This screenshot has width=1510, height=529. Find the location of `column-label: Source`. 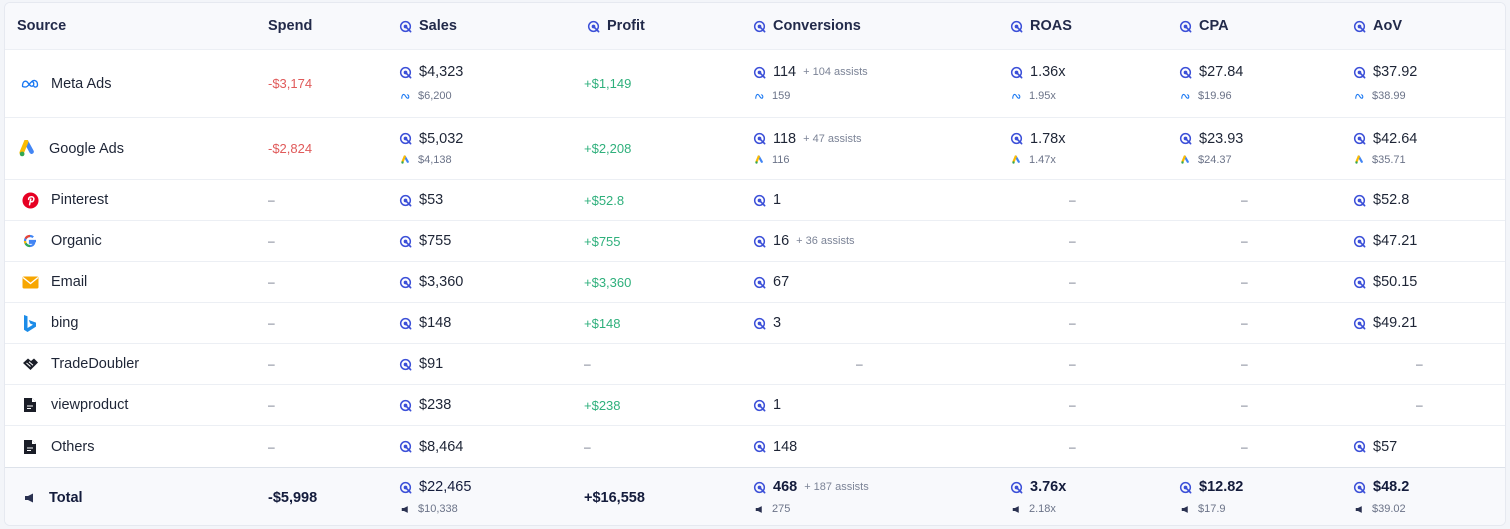

column-label: Source is located at coordinates (42, 26).